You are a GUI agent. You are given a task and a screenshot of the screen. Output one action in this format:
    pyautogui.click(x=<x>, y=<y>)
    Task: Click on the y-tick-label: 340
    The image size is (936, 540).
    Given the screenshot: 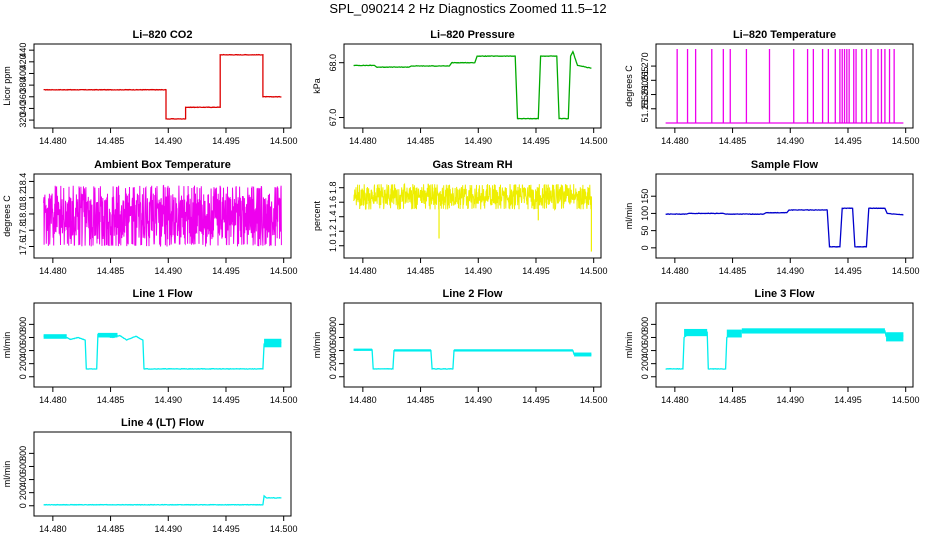 What is the action you would take?
    pyautogui.click(x=23, y=108)
    